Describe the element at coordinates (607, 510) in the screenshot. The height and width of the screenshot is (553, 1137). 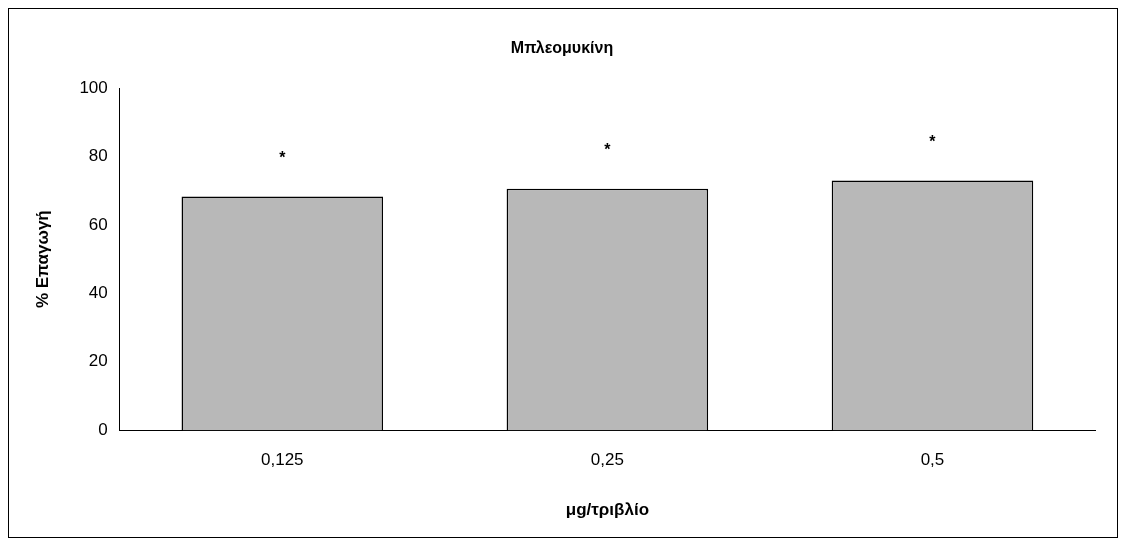
I see `x-axis-title: μg/τριβλίο` at that location.